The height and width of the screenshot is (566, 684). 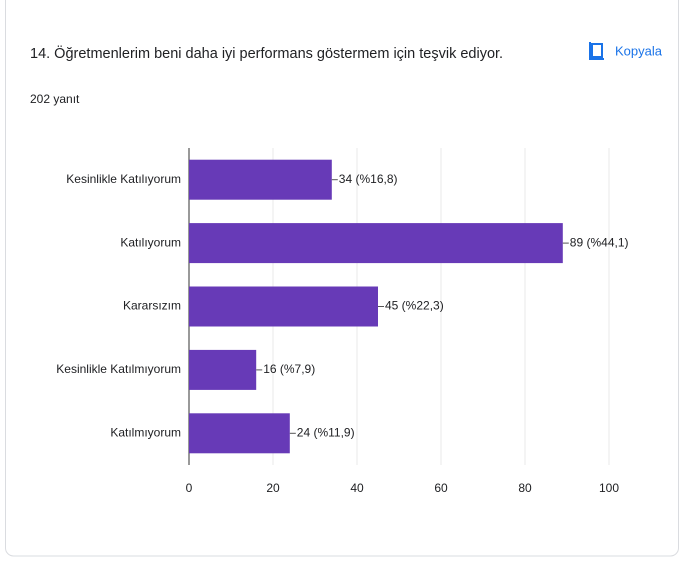 What do you see at coordinates (189, 488) in the screenshot?
I see `x-tick-label: 0` at bounding box center [189, 488].